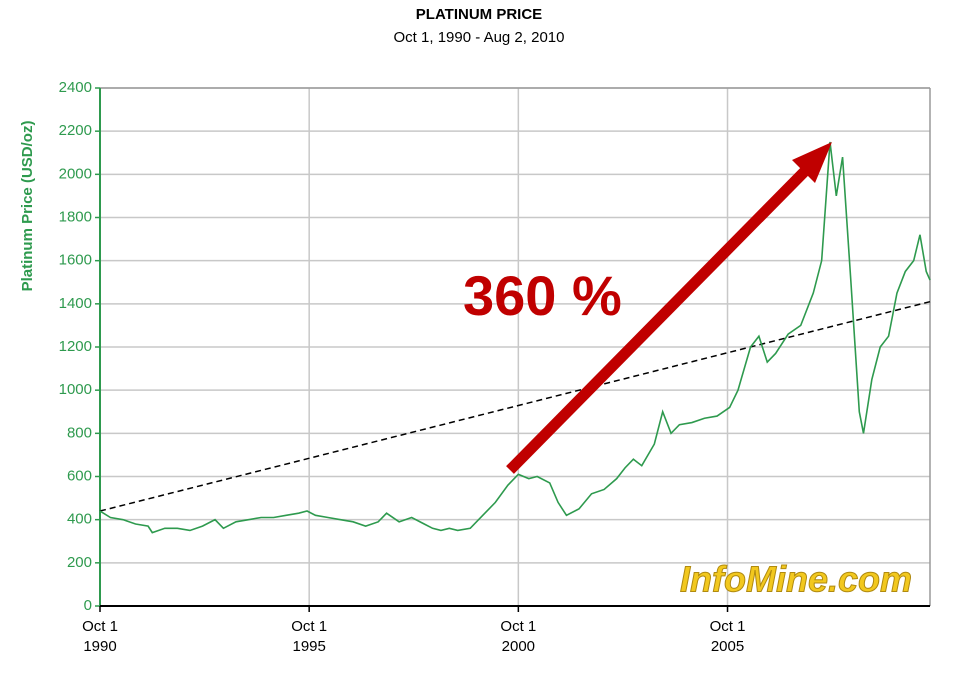  What do you see at coordinates (75, 389) in the screenshot?
I see `y-tick-label: 1000` at bounding box center [75, 389].